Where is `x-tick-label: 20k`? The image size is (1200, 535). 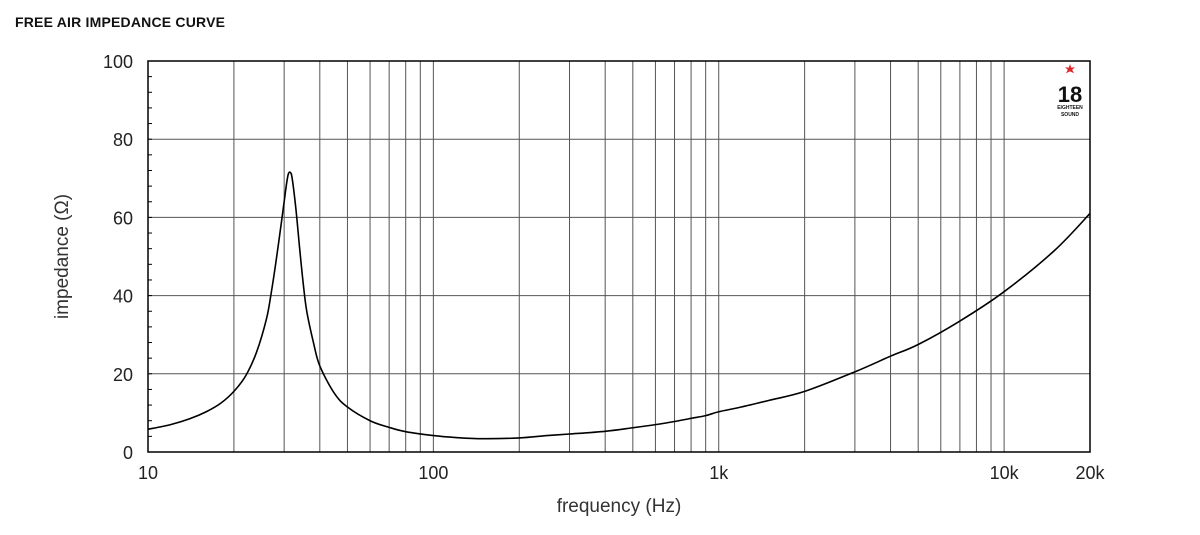
x-tick-label: 20k is located at coordinates (1090, 473).